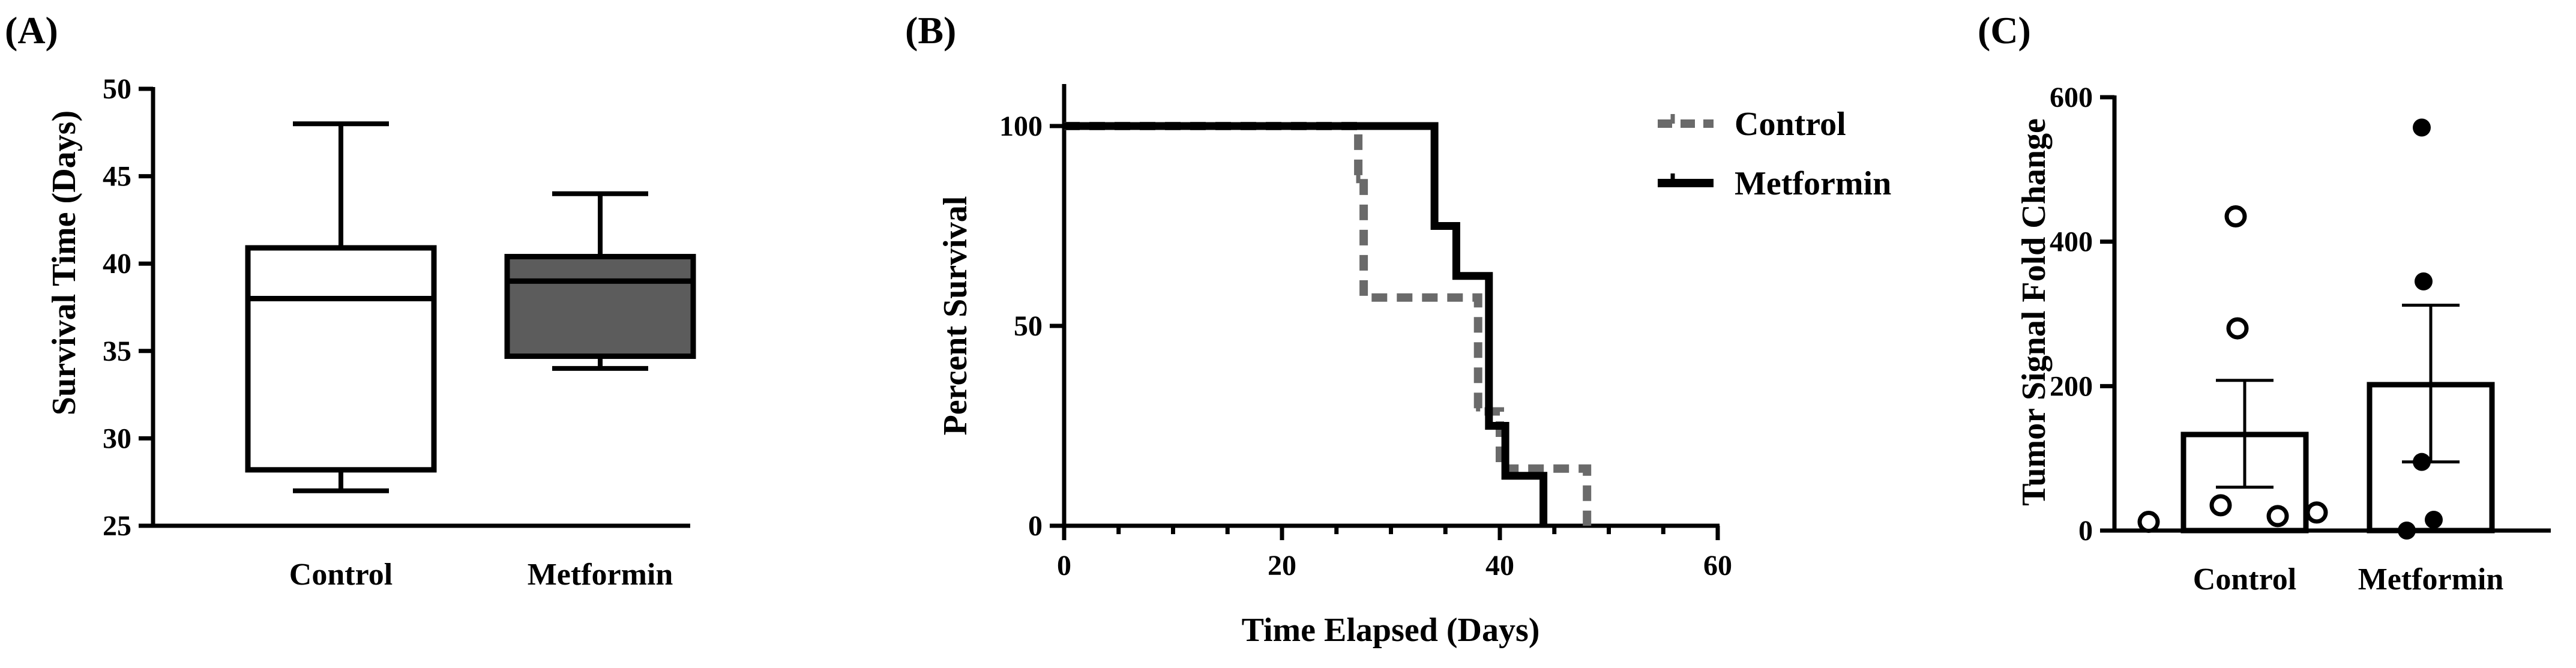 This screenshot has width=2576, height=668. What do you see at coordinates (930, 31) in the screenshot?
I see `panel-b-label: (B)` at bounding box center [930, 31].